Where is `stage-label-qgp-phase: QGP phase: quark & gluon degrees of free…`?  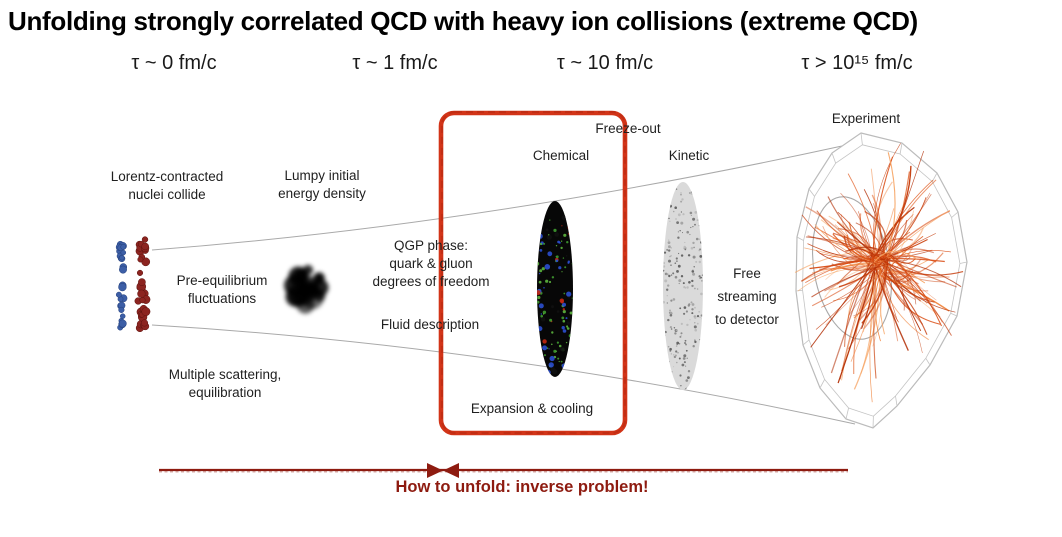
stage-label-qgp-phase: QGP phase: quark & gluon degrees of free… is located at coordinates (431, 263).